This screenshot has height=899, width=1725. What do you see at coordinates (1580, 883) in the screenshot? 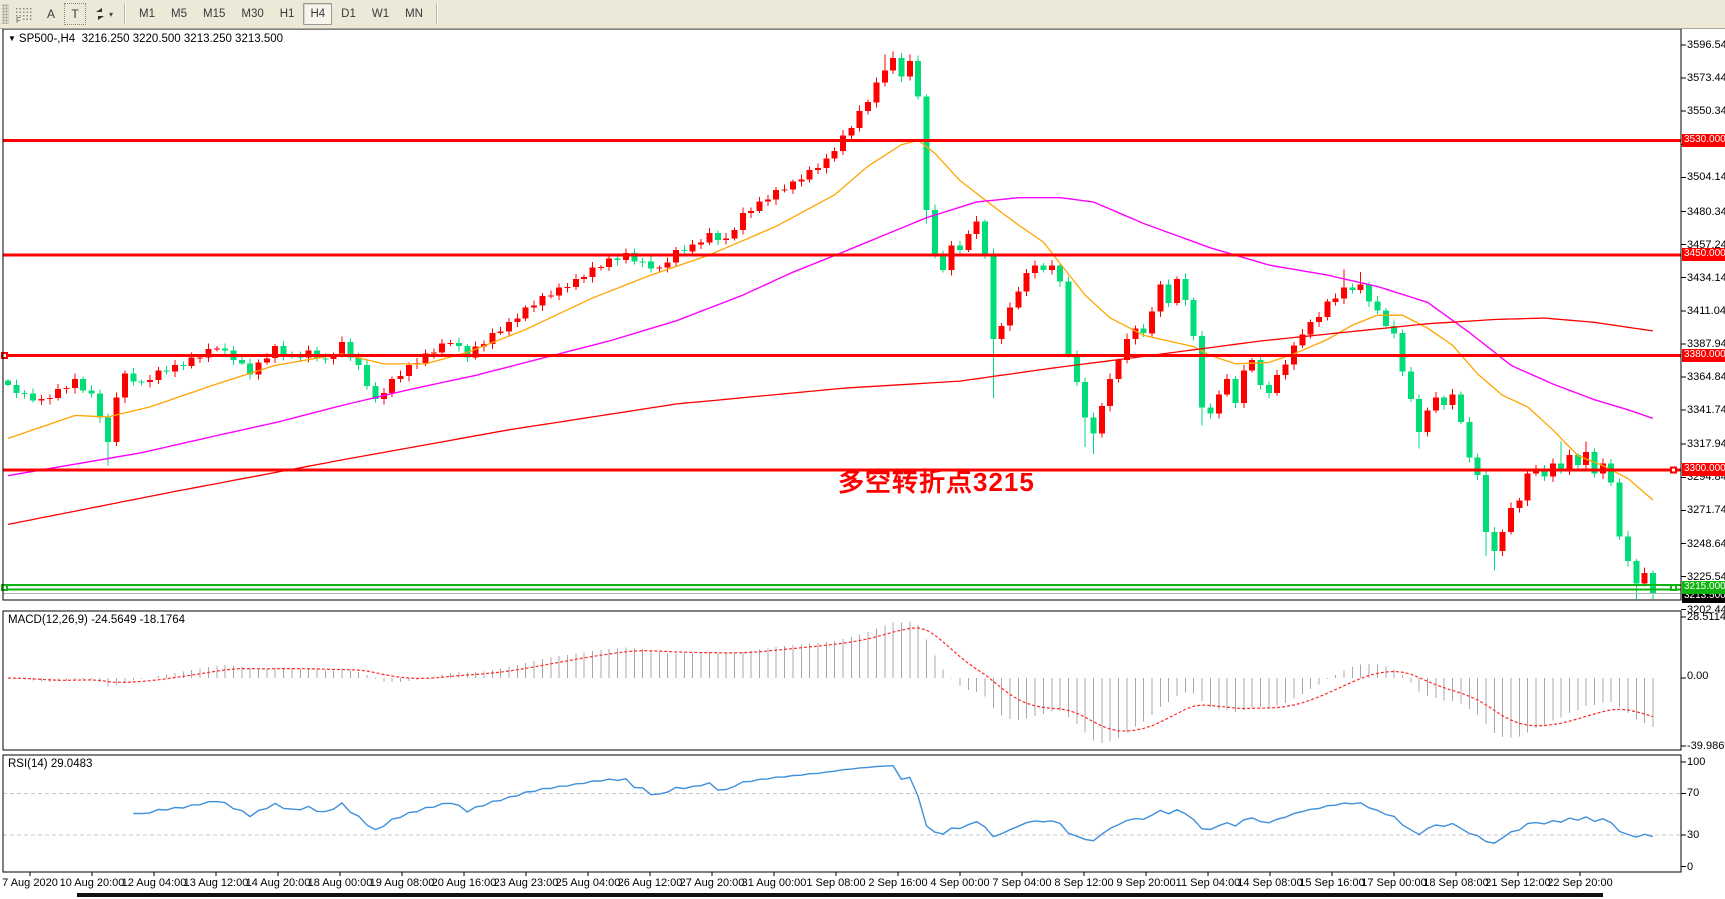
I see `time-axis-label: 22 Sep 20:00` at bounding box center [1580, 883].